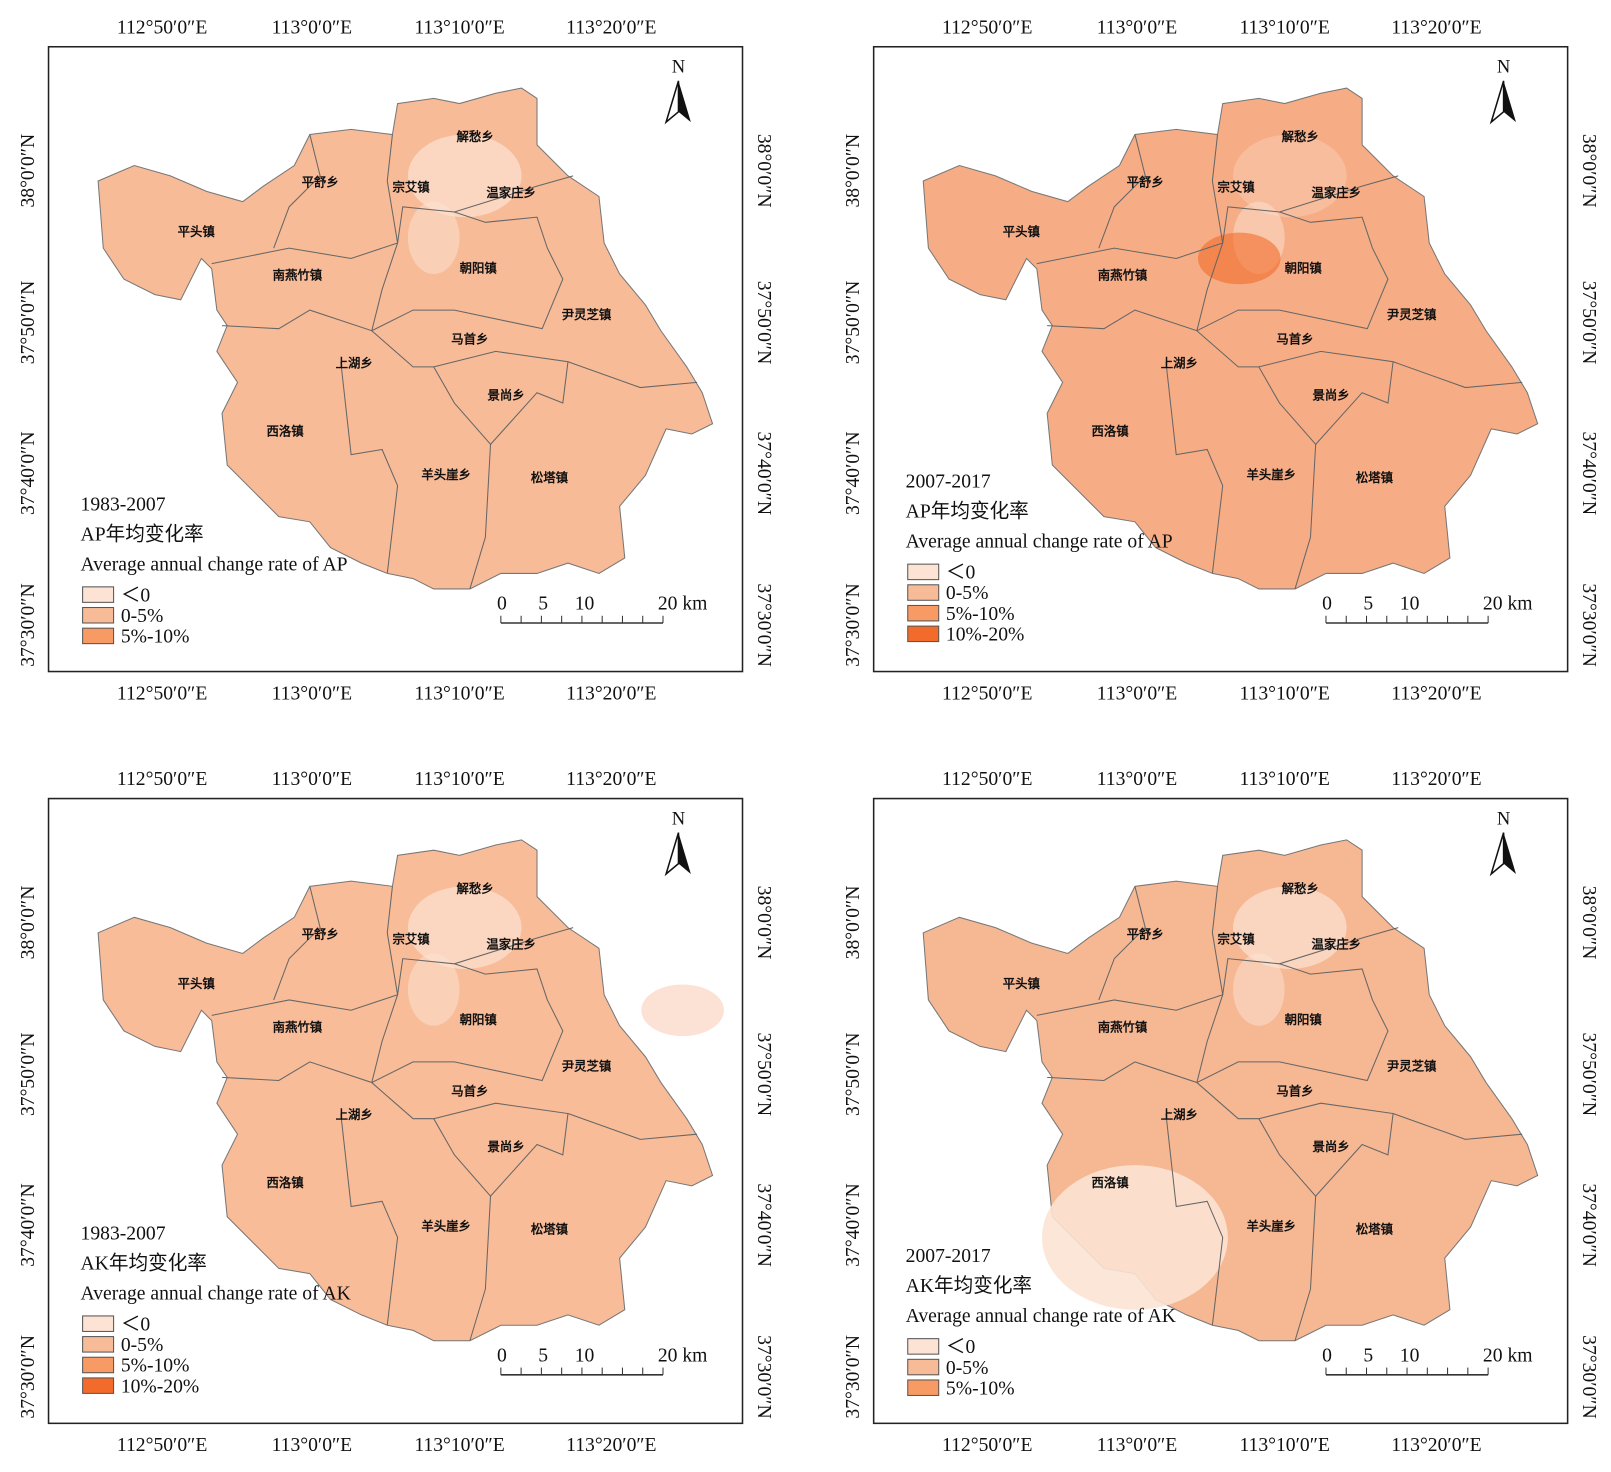 The height and width of the screenshot is (1472, 1611). Describe the element at coordinates (985, 635) in the screenshot. I see `legend-label: 10%-20%` at that location.